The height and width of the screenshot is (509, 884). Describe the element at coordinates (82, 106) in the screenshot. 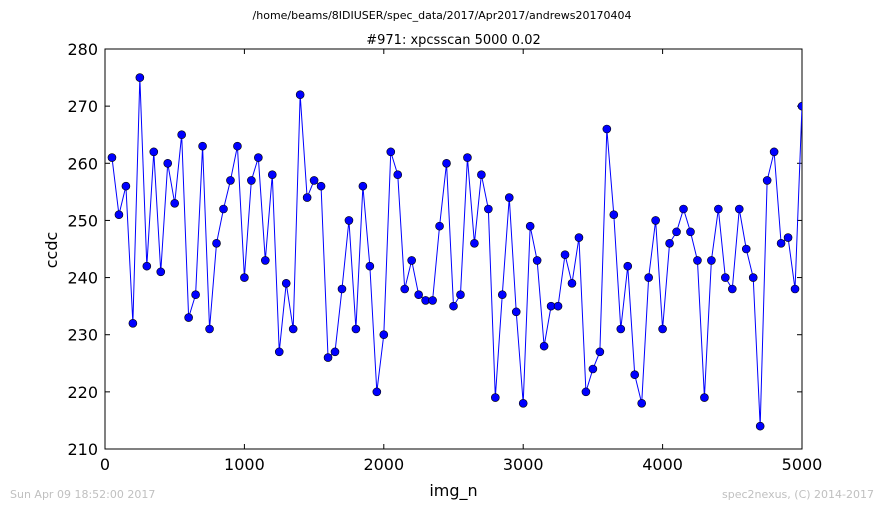

I see `y-tick-label: 270` at that location.